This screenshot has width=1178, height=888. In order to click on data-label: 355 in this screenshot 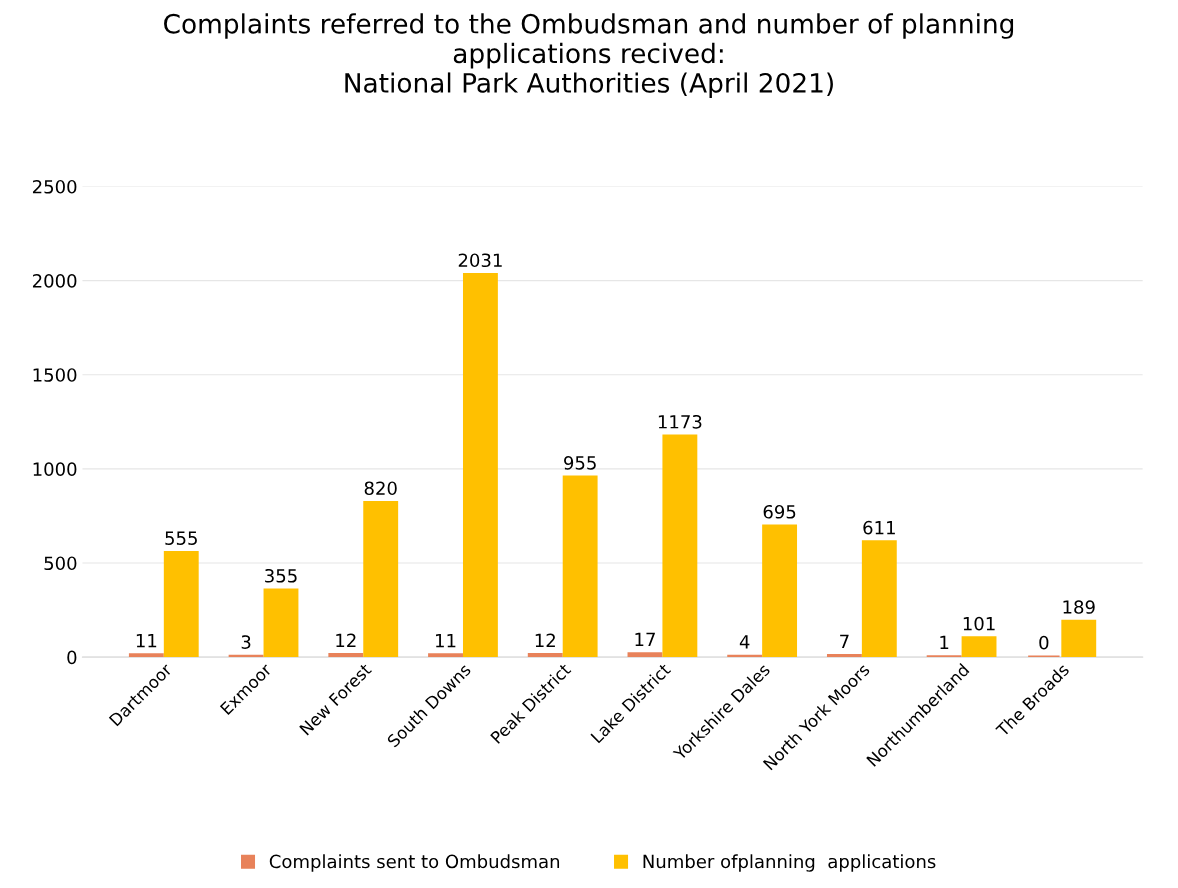, I will do `click(281, 575)`.